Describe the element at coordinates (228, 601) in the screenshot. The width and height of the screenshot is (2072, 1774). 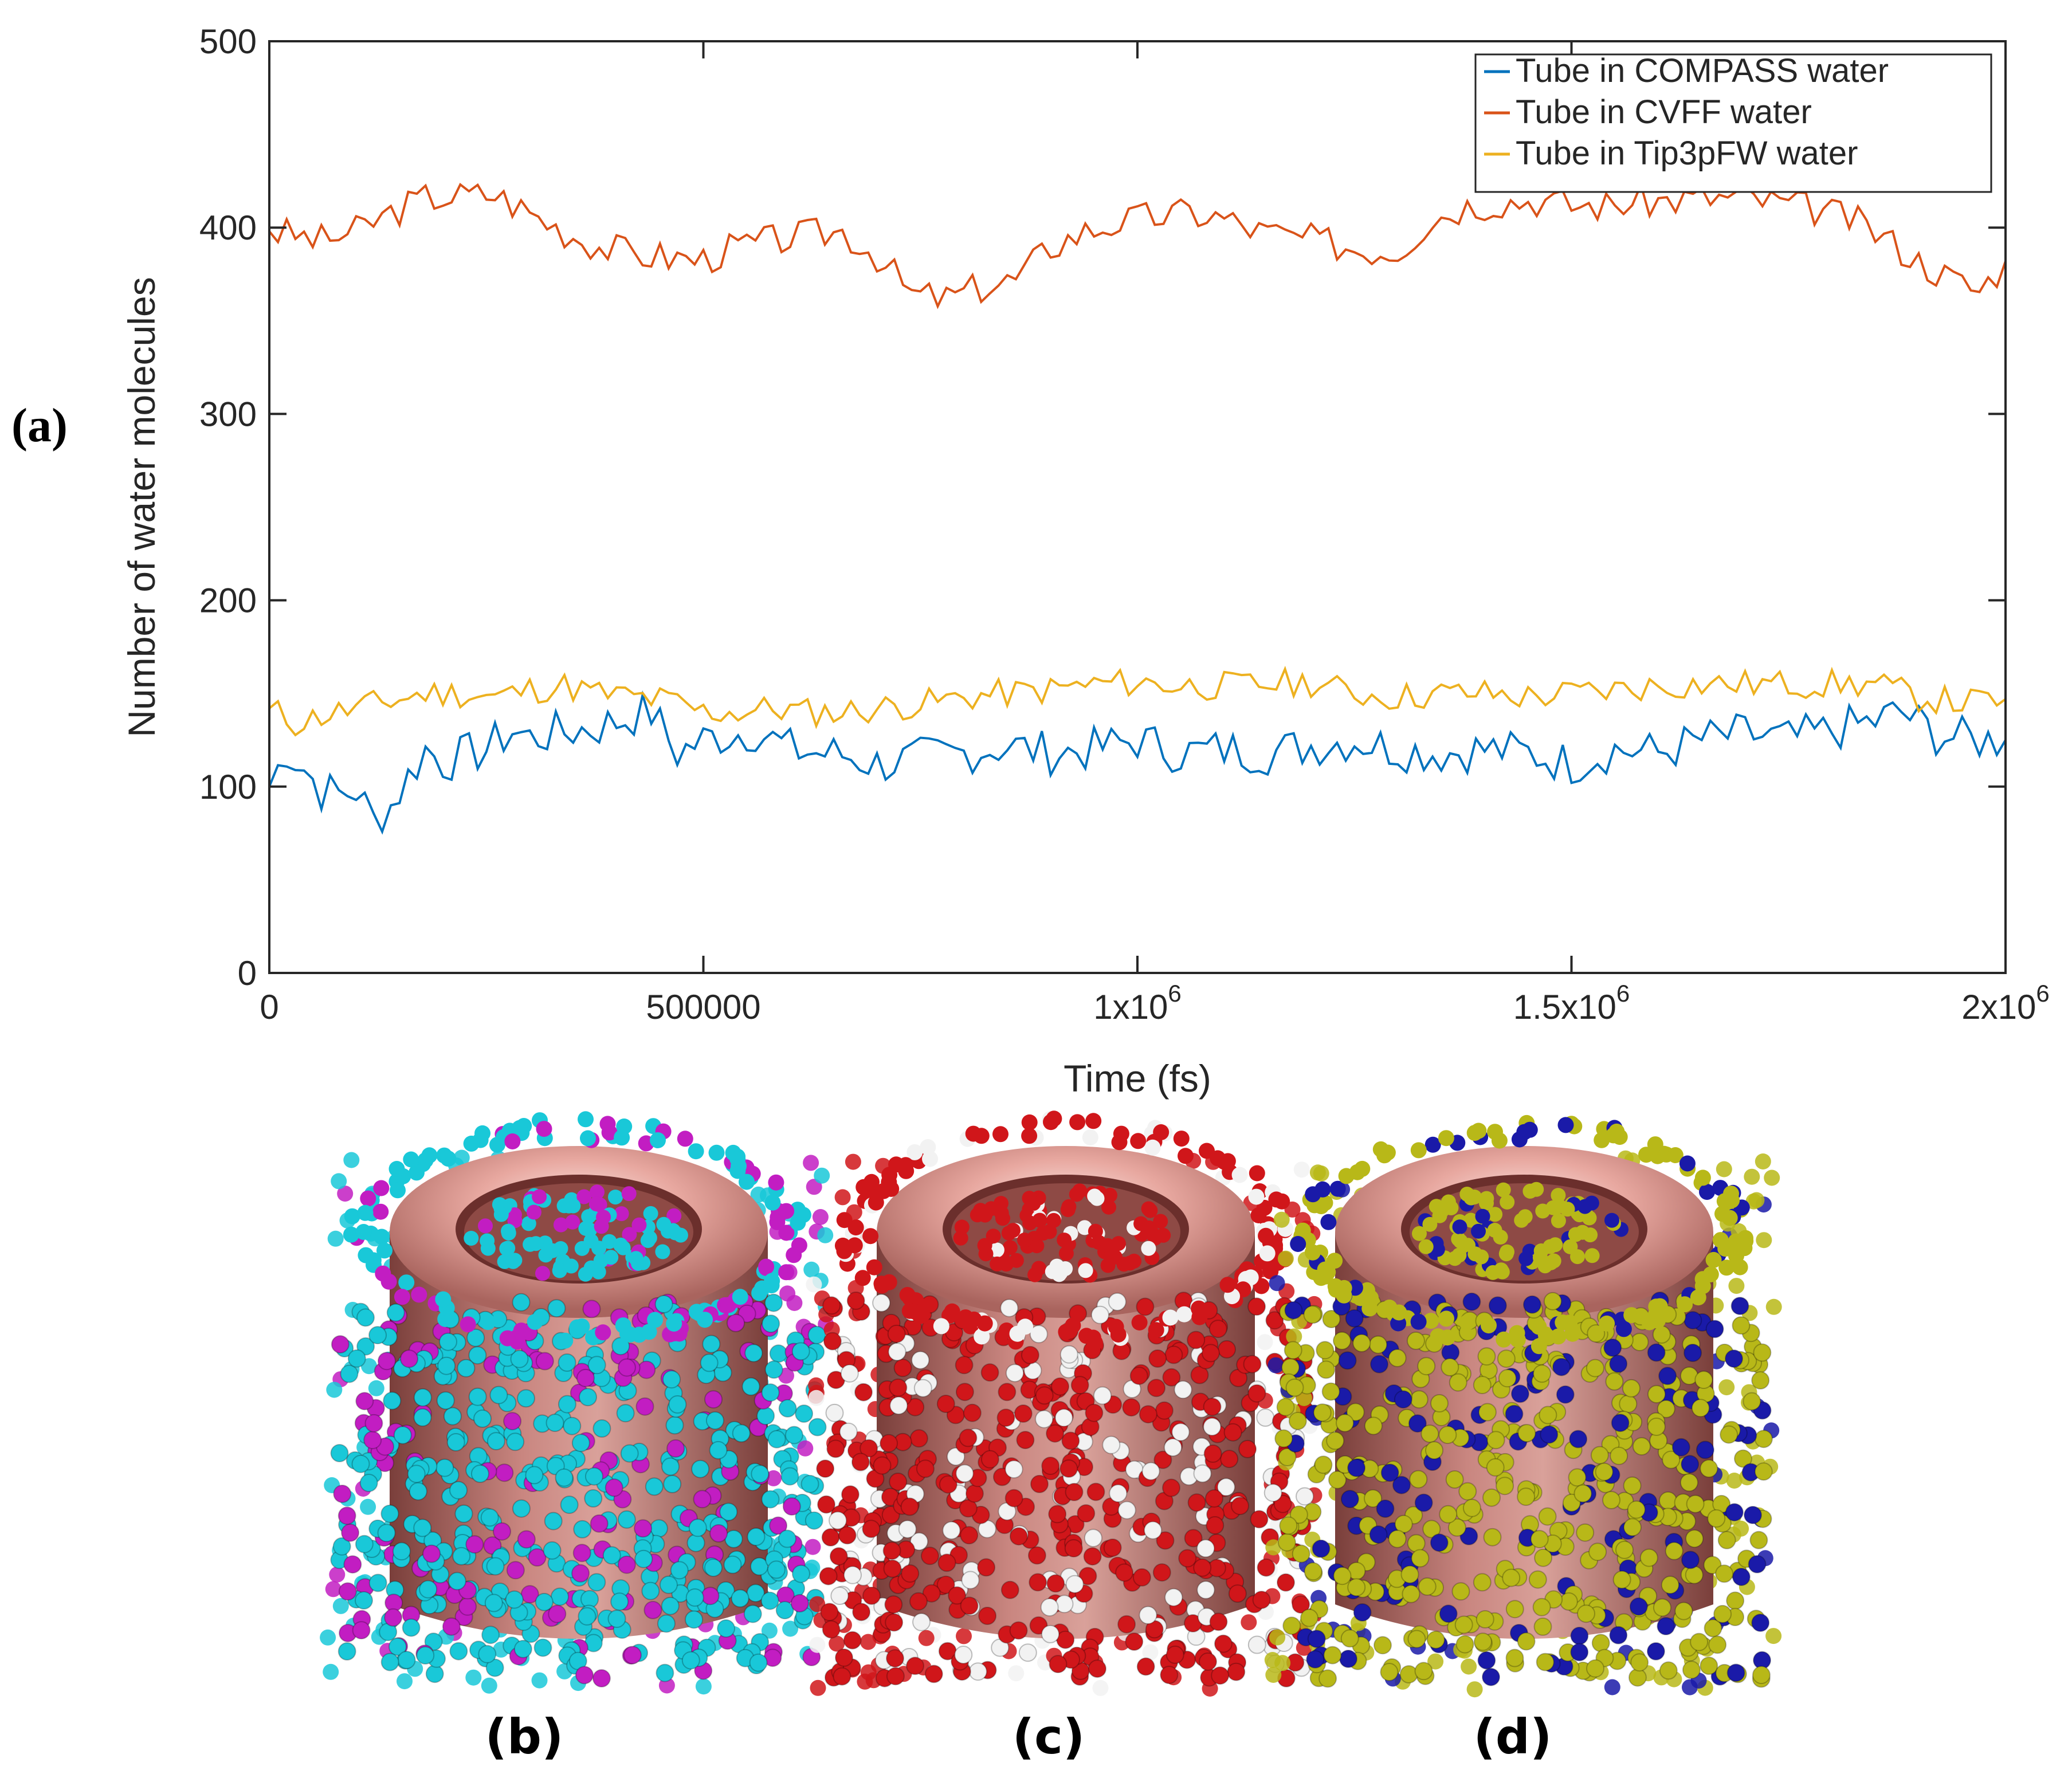
I see `y-tick-label: 200` at that location.